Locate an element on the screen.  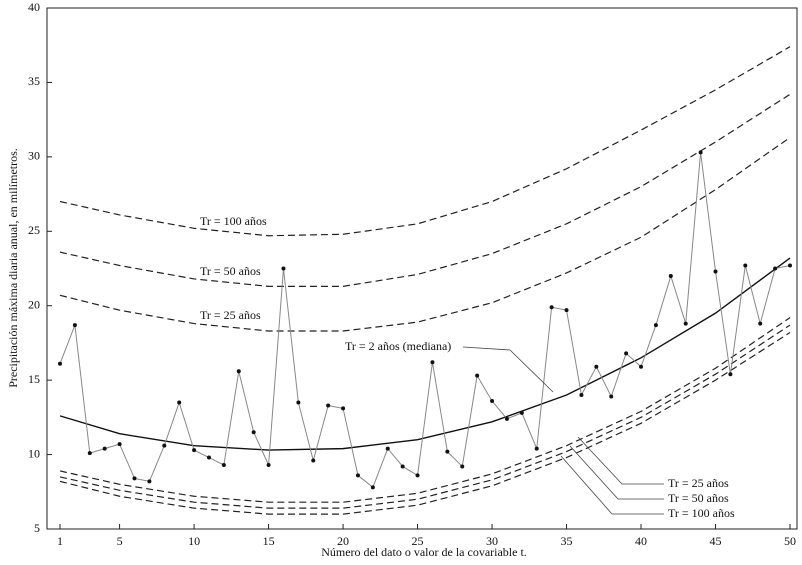
y-tick-label: 20 is located at coordinates (34, 304).